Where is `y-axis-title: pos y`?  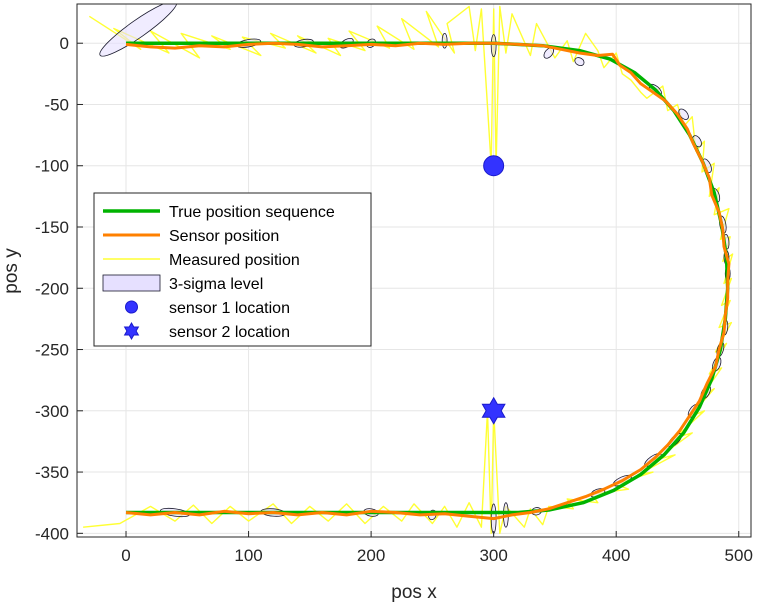
y-axis-title: pos y is located at coordinates (11, 271).